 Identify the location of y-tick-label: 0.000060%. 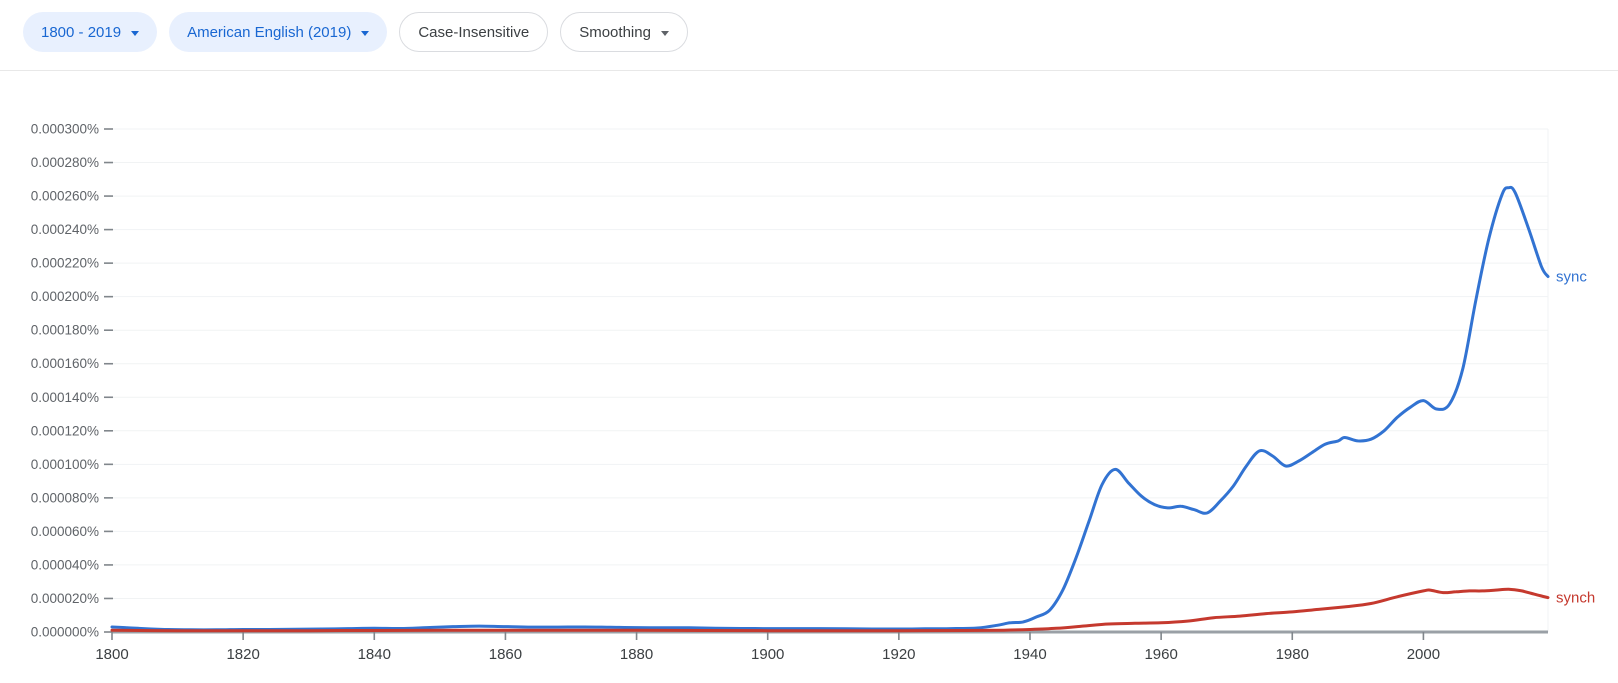
(65, 531).